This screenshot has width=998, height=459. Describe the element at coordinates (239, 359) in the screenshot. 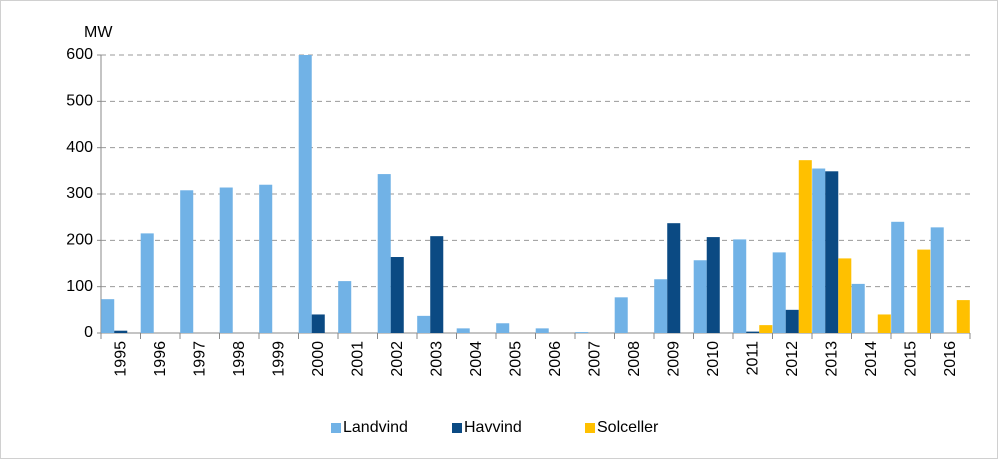

I see `x-tick-label: 1998` at that location.